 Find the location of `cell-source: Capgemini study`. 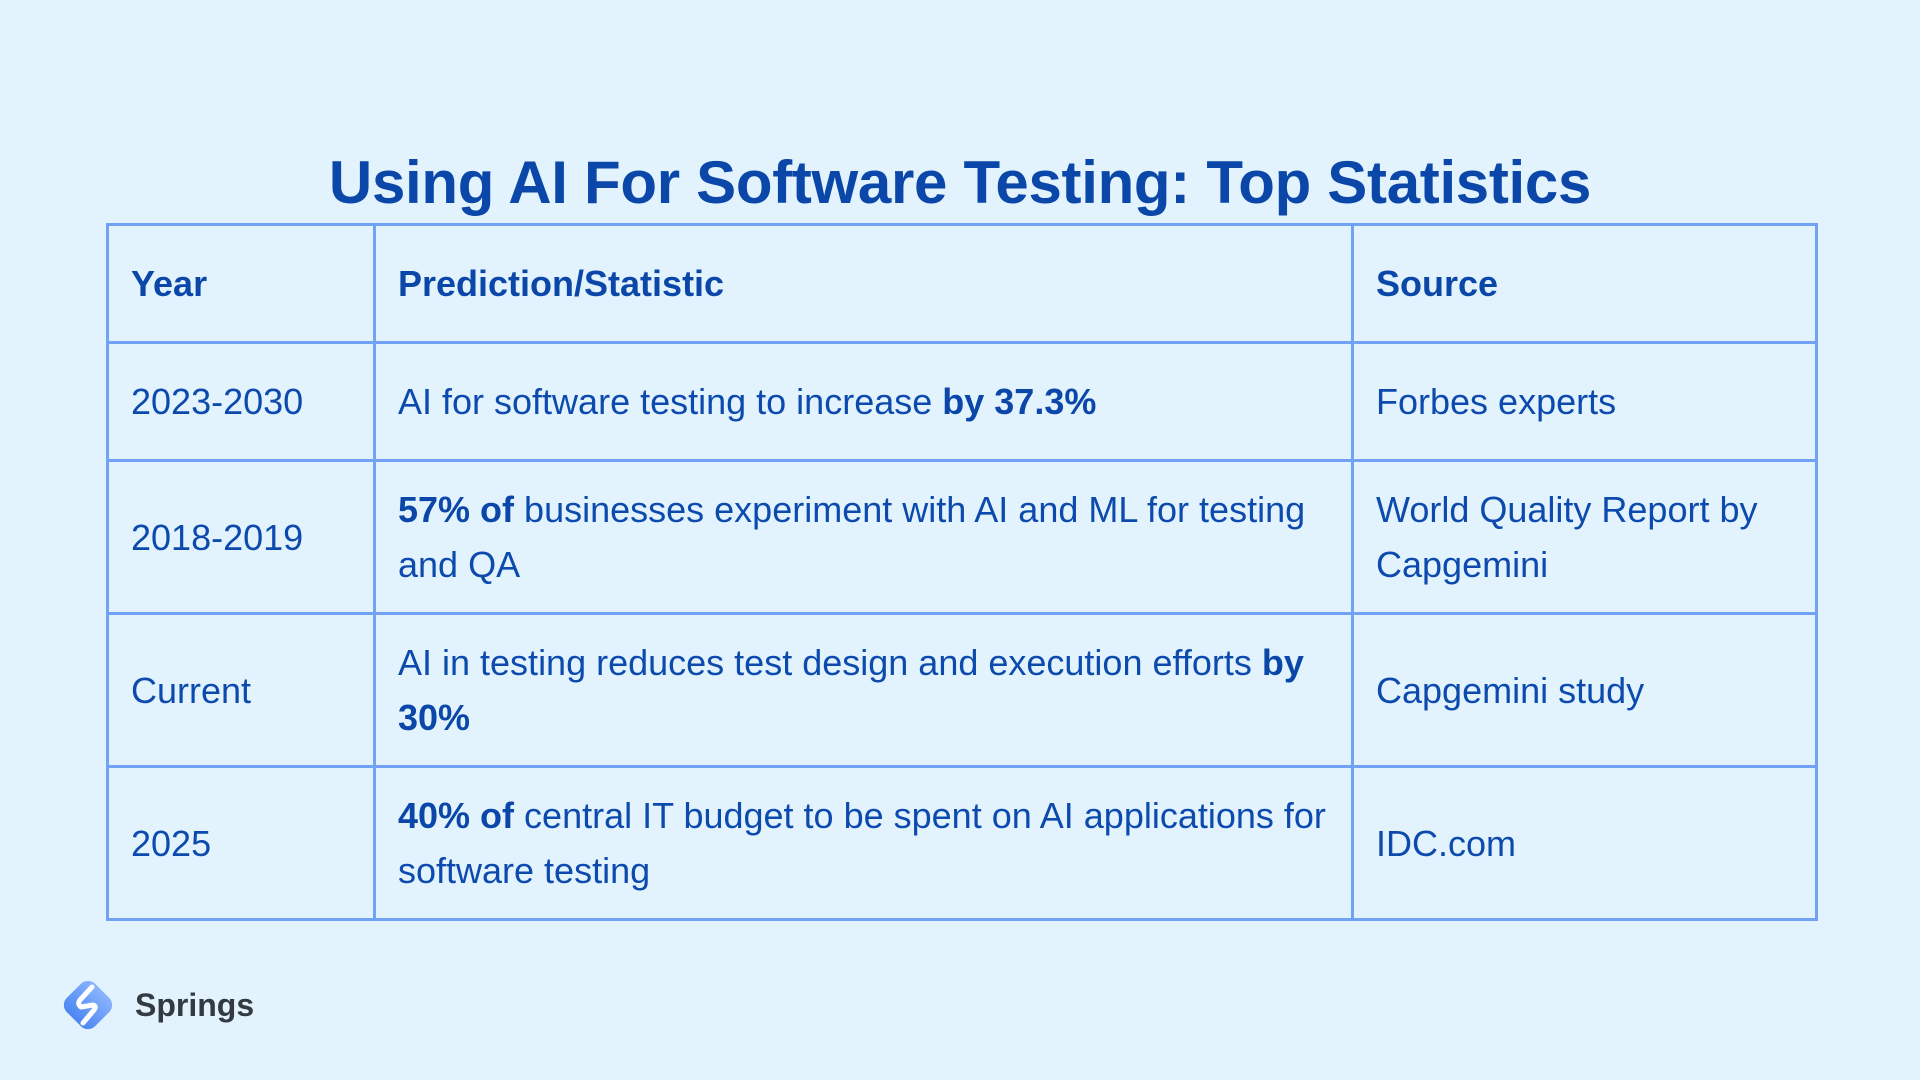

cell-source: Capgemini study is located at coordinates (1584, 690).